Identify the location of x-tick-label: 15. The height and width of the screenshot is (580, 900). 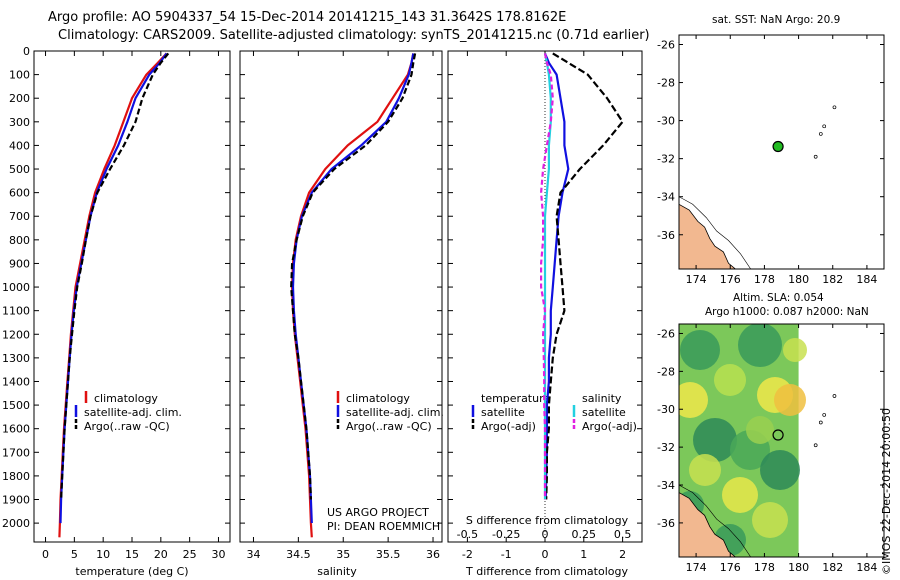
(132, 554).